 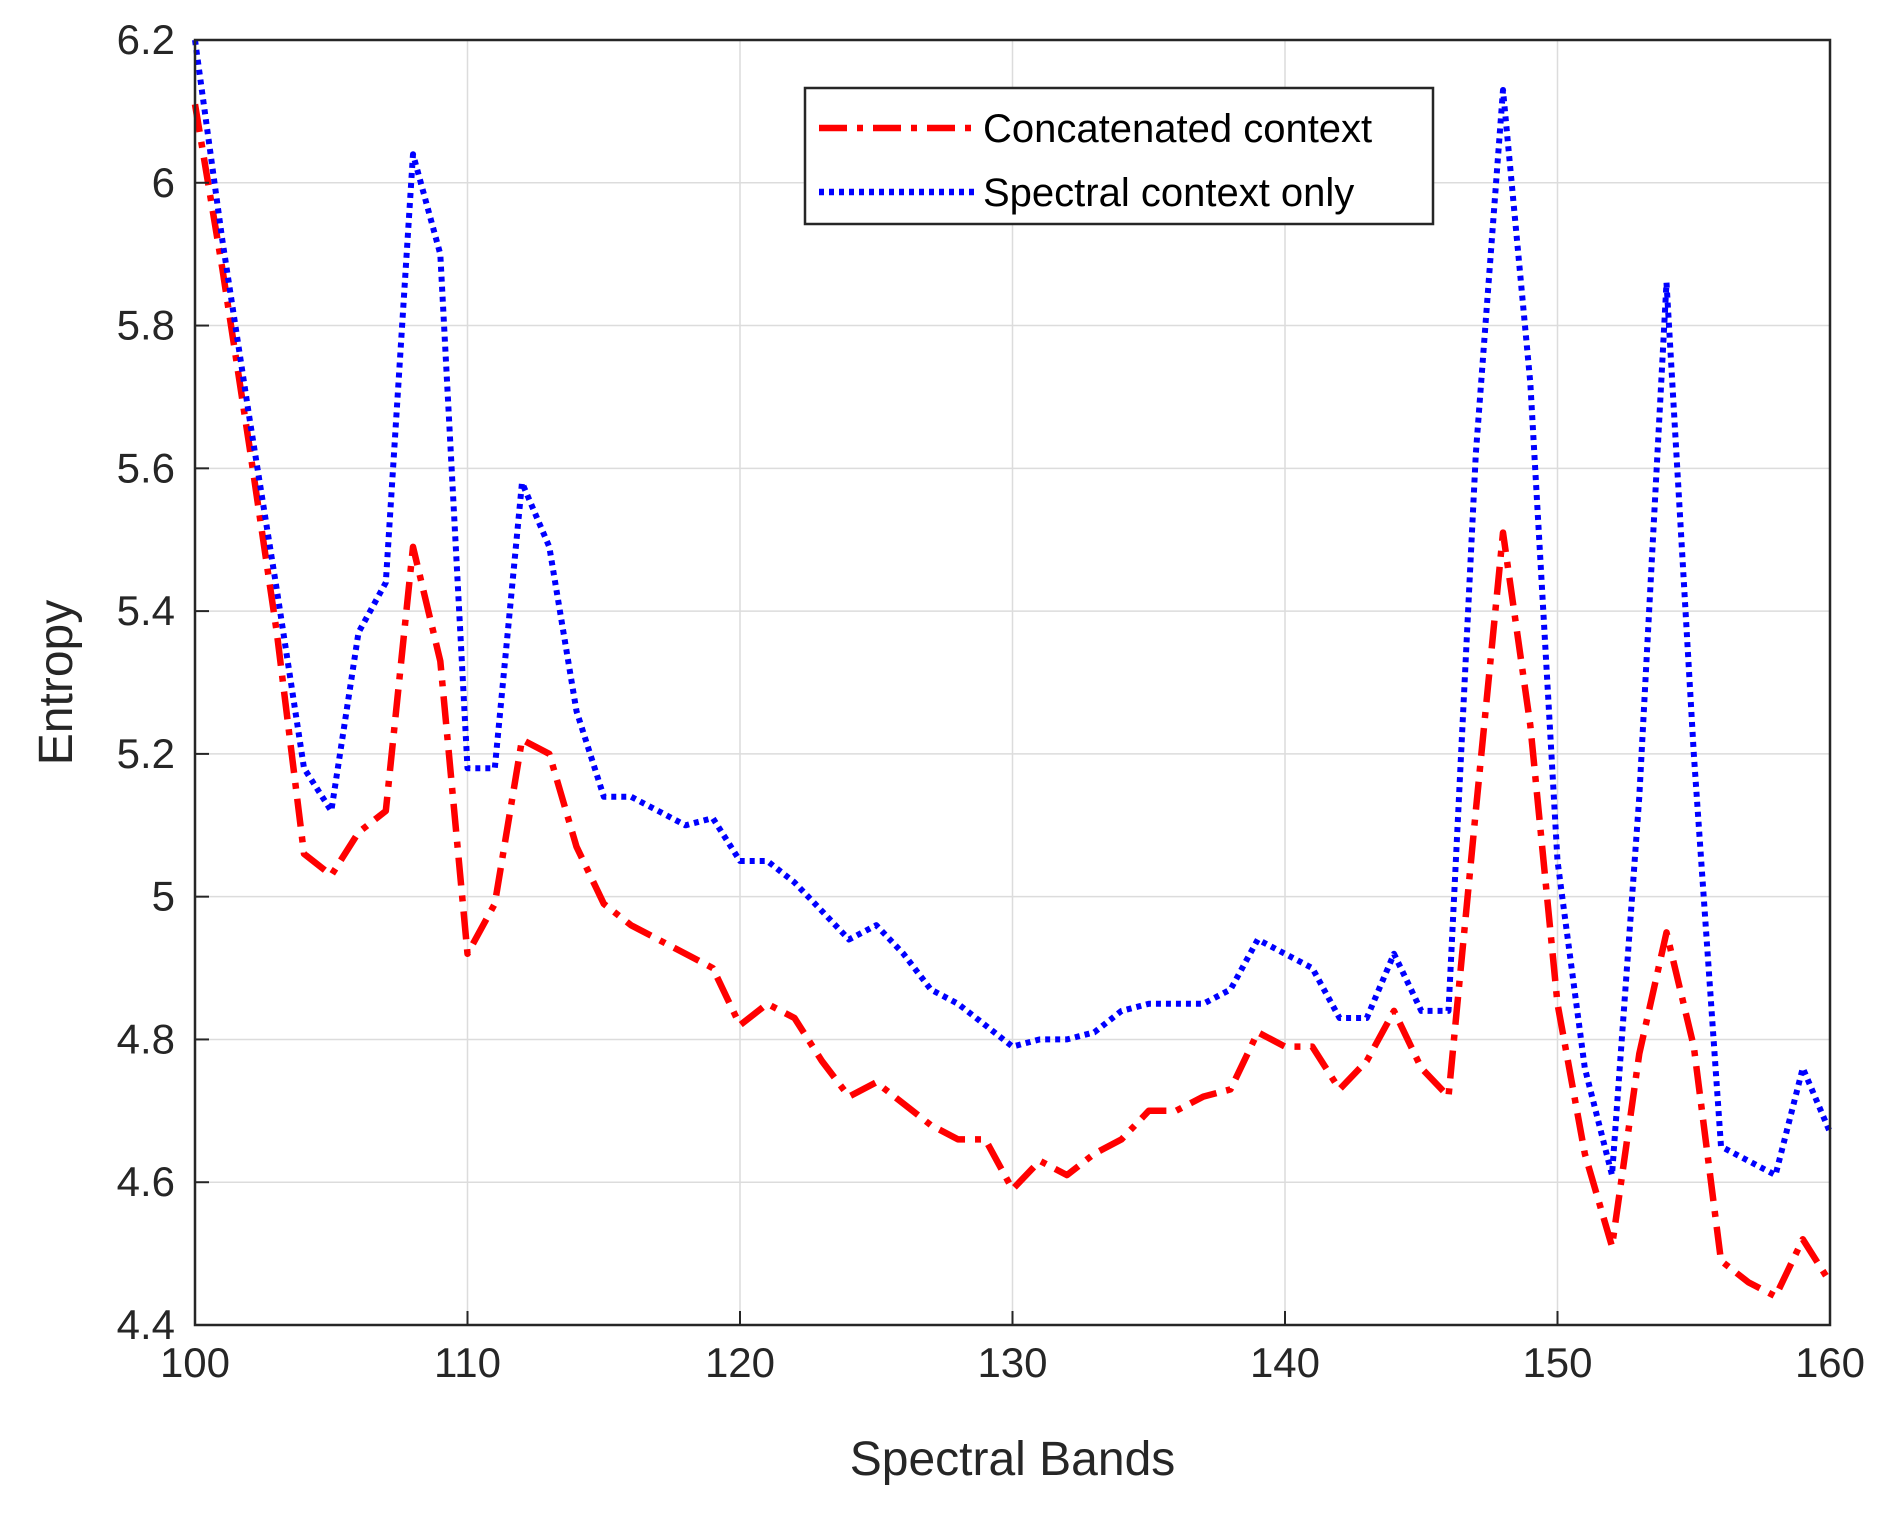 I want to click on y-tick-label: 5, so click(x=163, y=896).